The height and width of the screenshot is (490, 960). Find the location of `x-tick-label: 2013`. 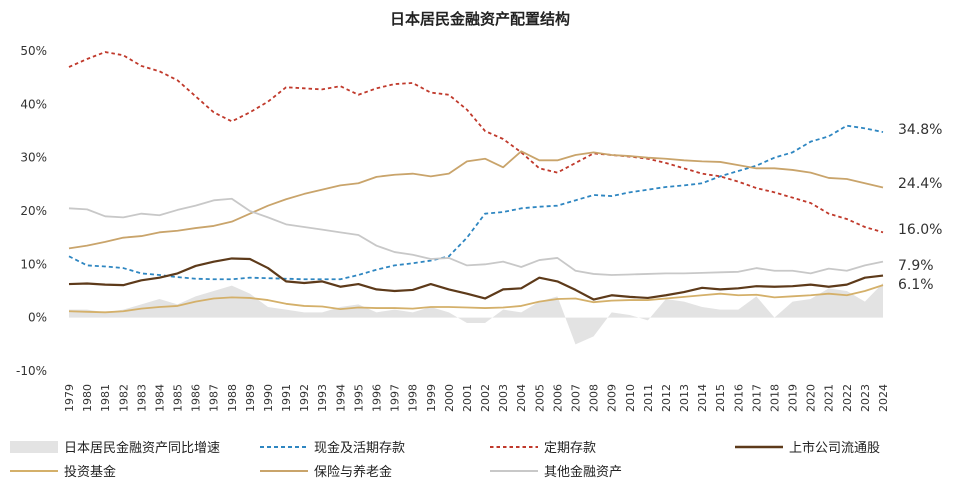

x-tick-label: 2013 is located at coordinates (684, 398).